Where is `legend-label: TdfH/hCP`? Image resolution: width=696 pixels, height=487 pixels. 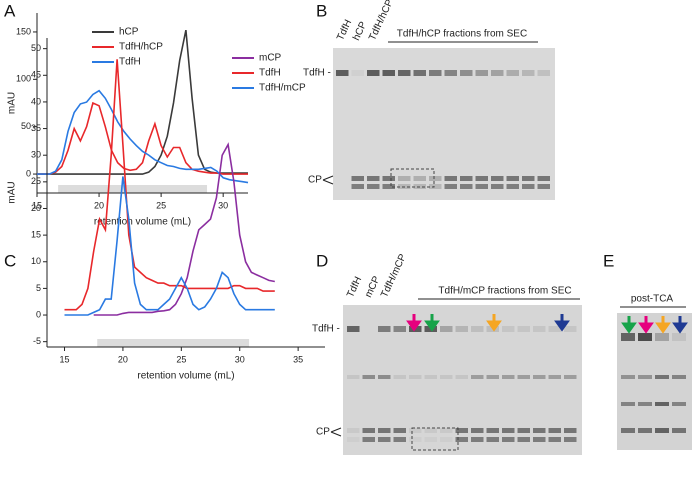
legend-label: TdfH/hCP is located at coordinates (141, 47).